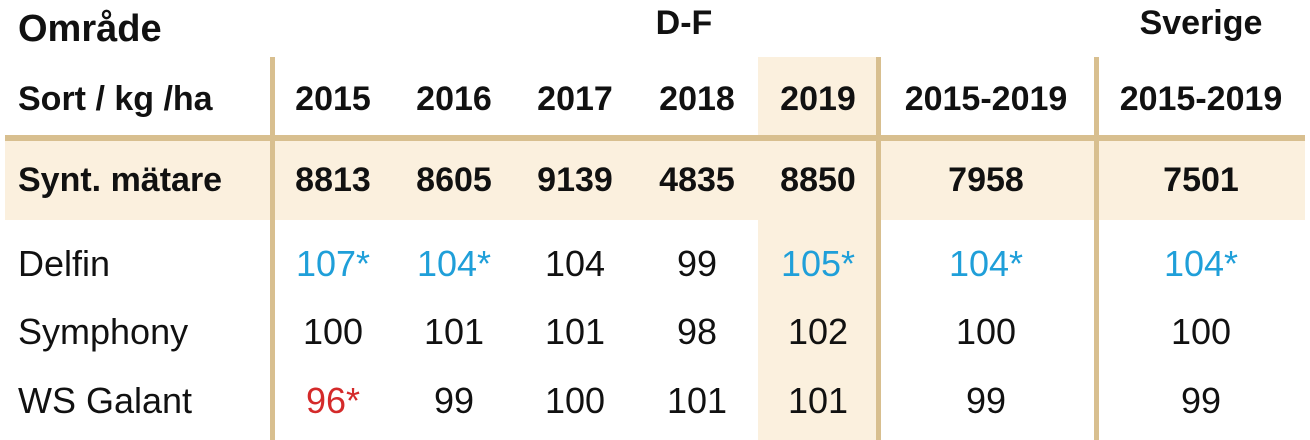 This screenshot has width=1310, height=440. I want to click on table-cell: 7958, so click(986, 180).